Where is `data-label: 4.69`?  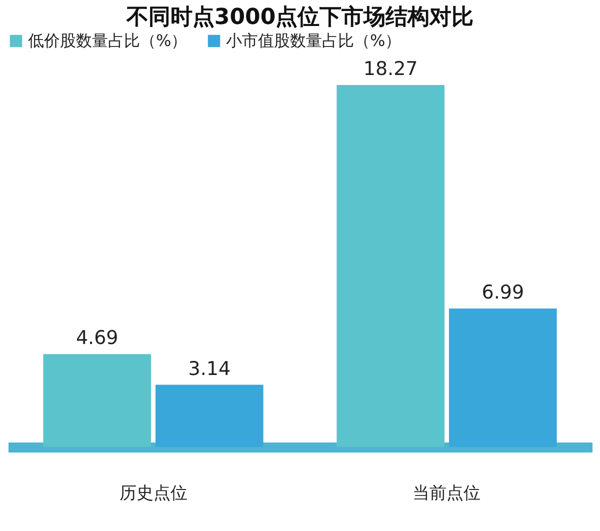 data-label: 4.69 is located at coordinates (97, 338).